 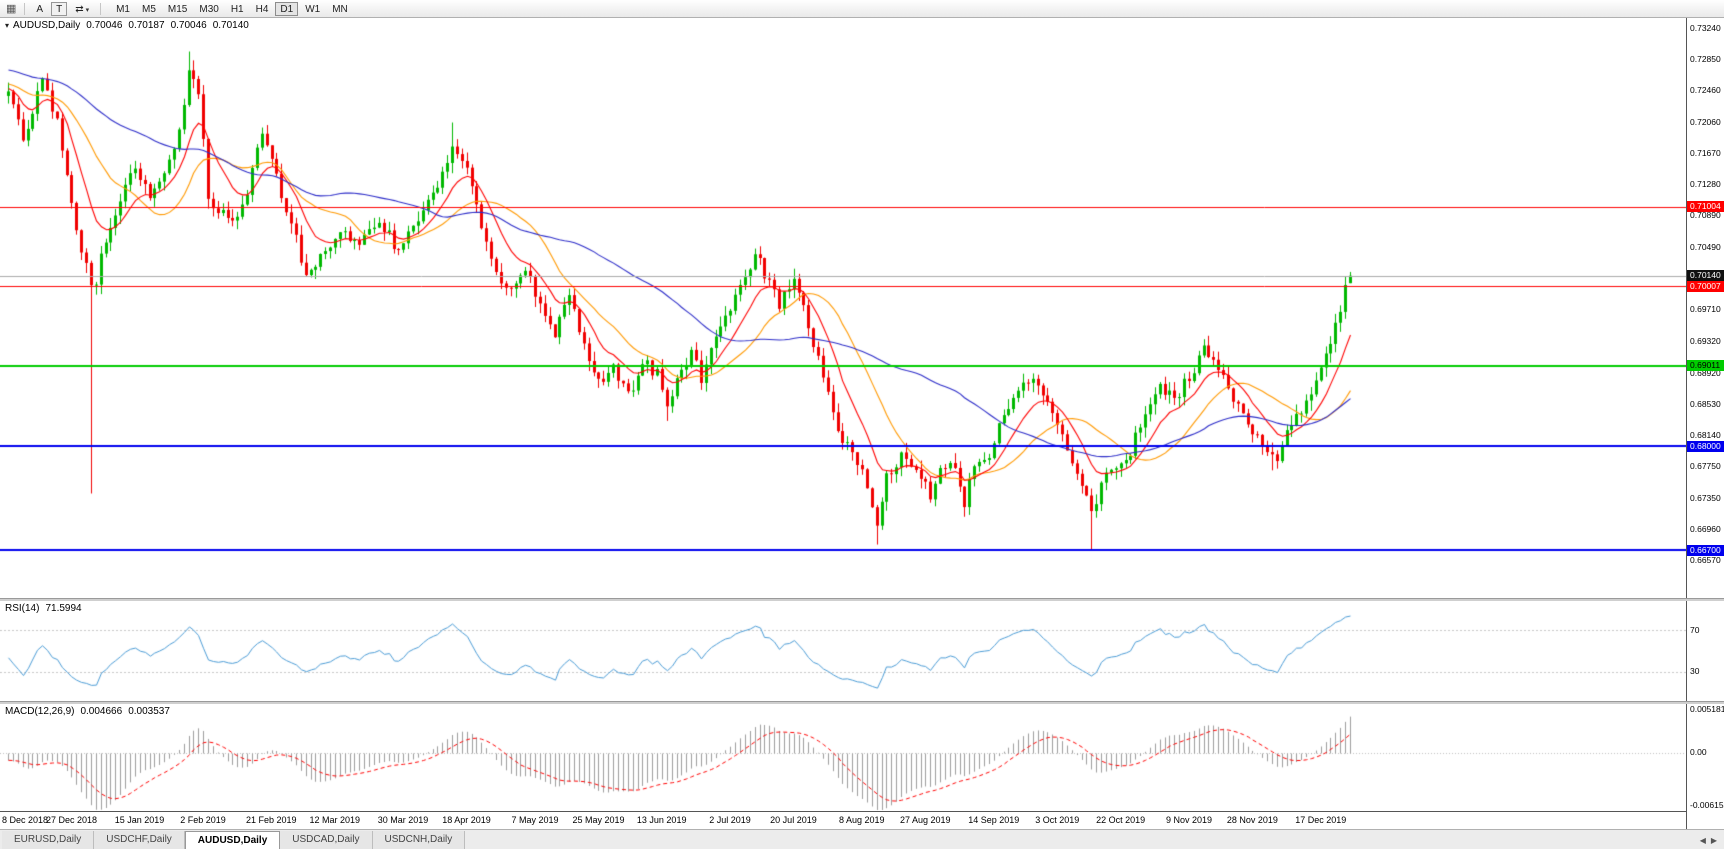 What do you see at coordinates (262, 9) in the screenshot?
I see `timeframe-button-h4: H4` at bounding box center [262, 9].